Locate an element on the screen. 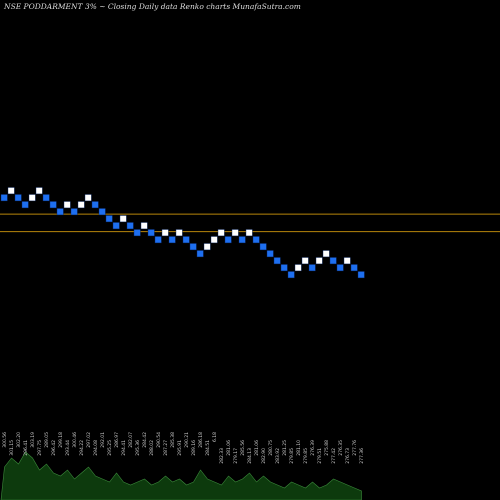 The height and width of the screenshot is (500, 500). level-lines is located at coordinates (250, 223).